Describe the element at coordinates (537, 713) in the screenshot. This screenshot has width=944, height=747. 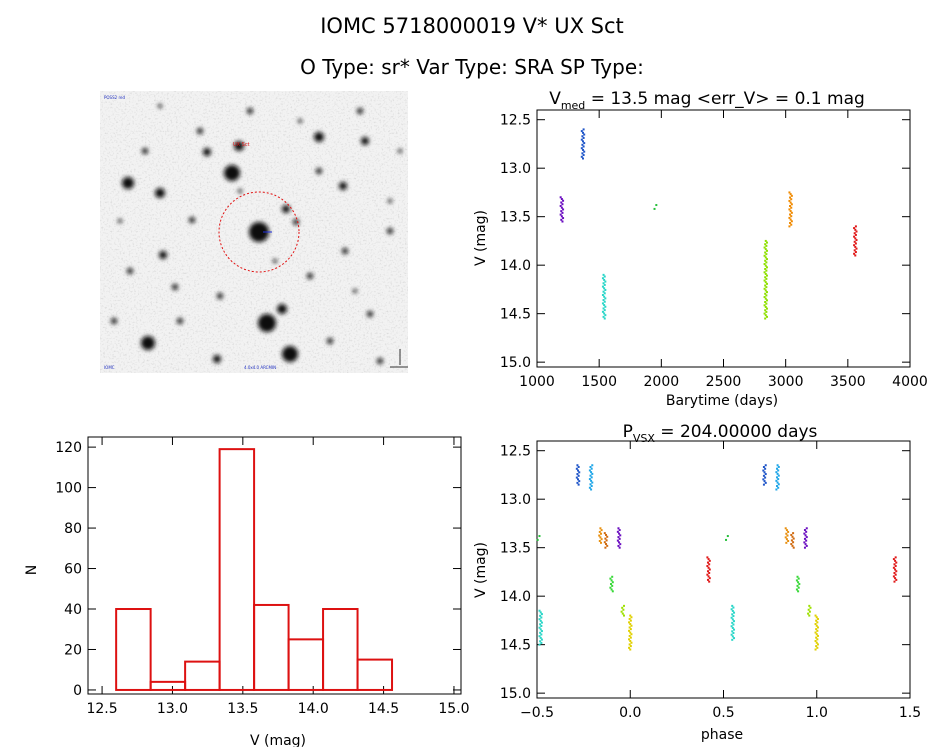
I see `x-tick-label: −0.5` at that location.